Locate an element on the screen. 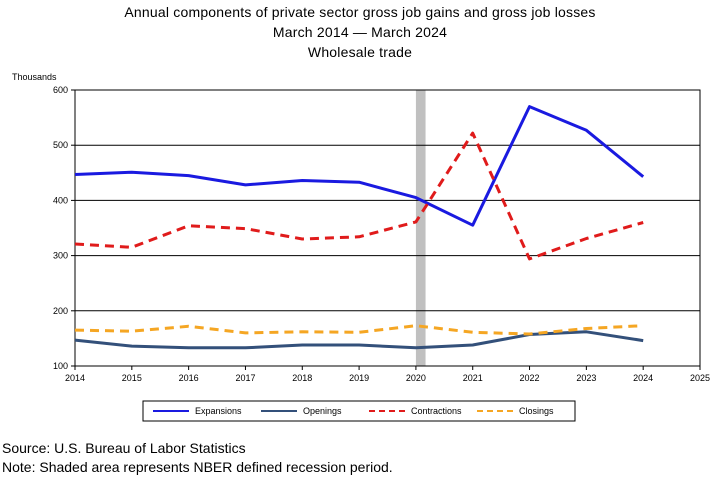  series-line-openings is located at coordinates (359, 340).